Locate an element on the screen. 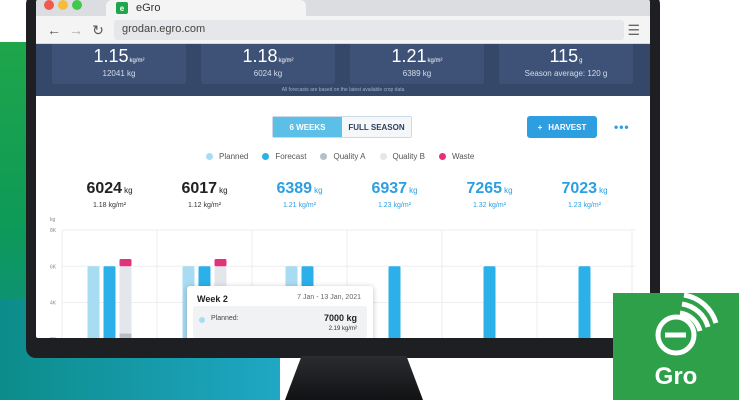 The width and height of the screenshot is (744, 400). tooltip-dates: 7 Jan - 13 Jan, 2021 is located at coordinates (329, 297).